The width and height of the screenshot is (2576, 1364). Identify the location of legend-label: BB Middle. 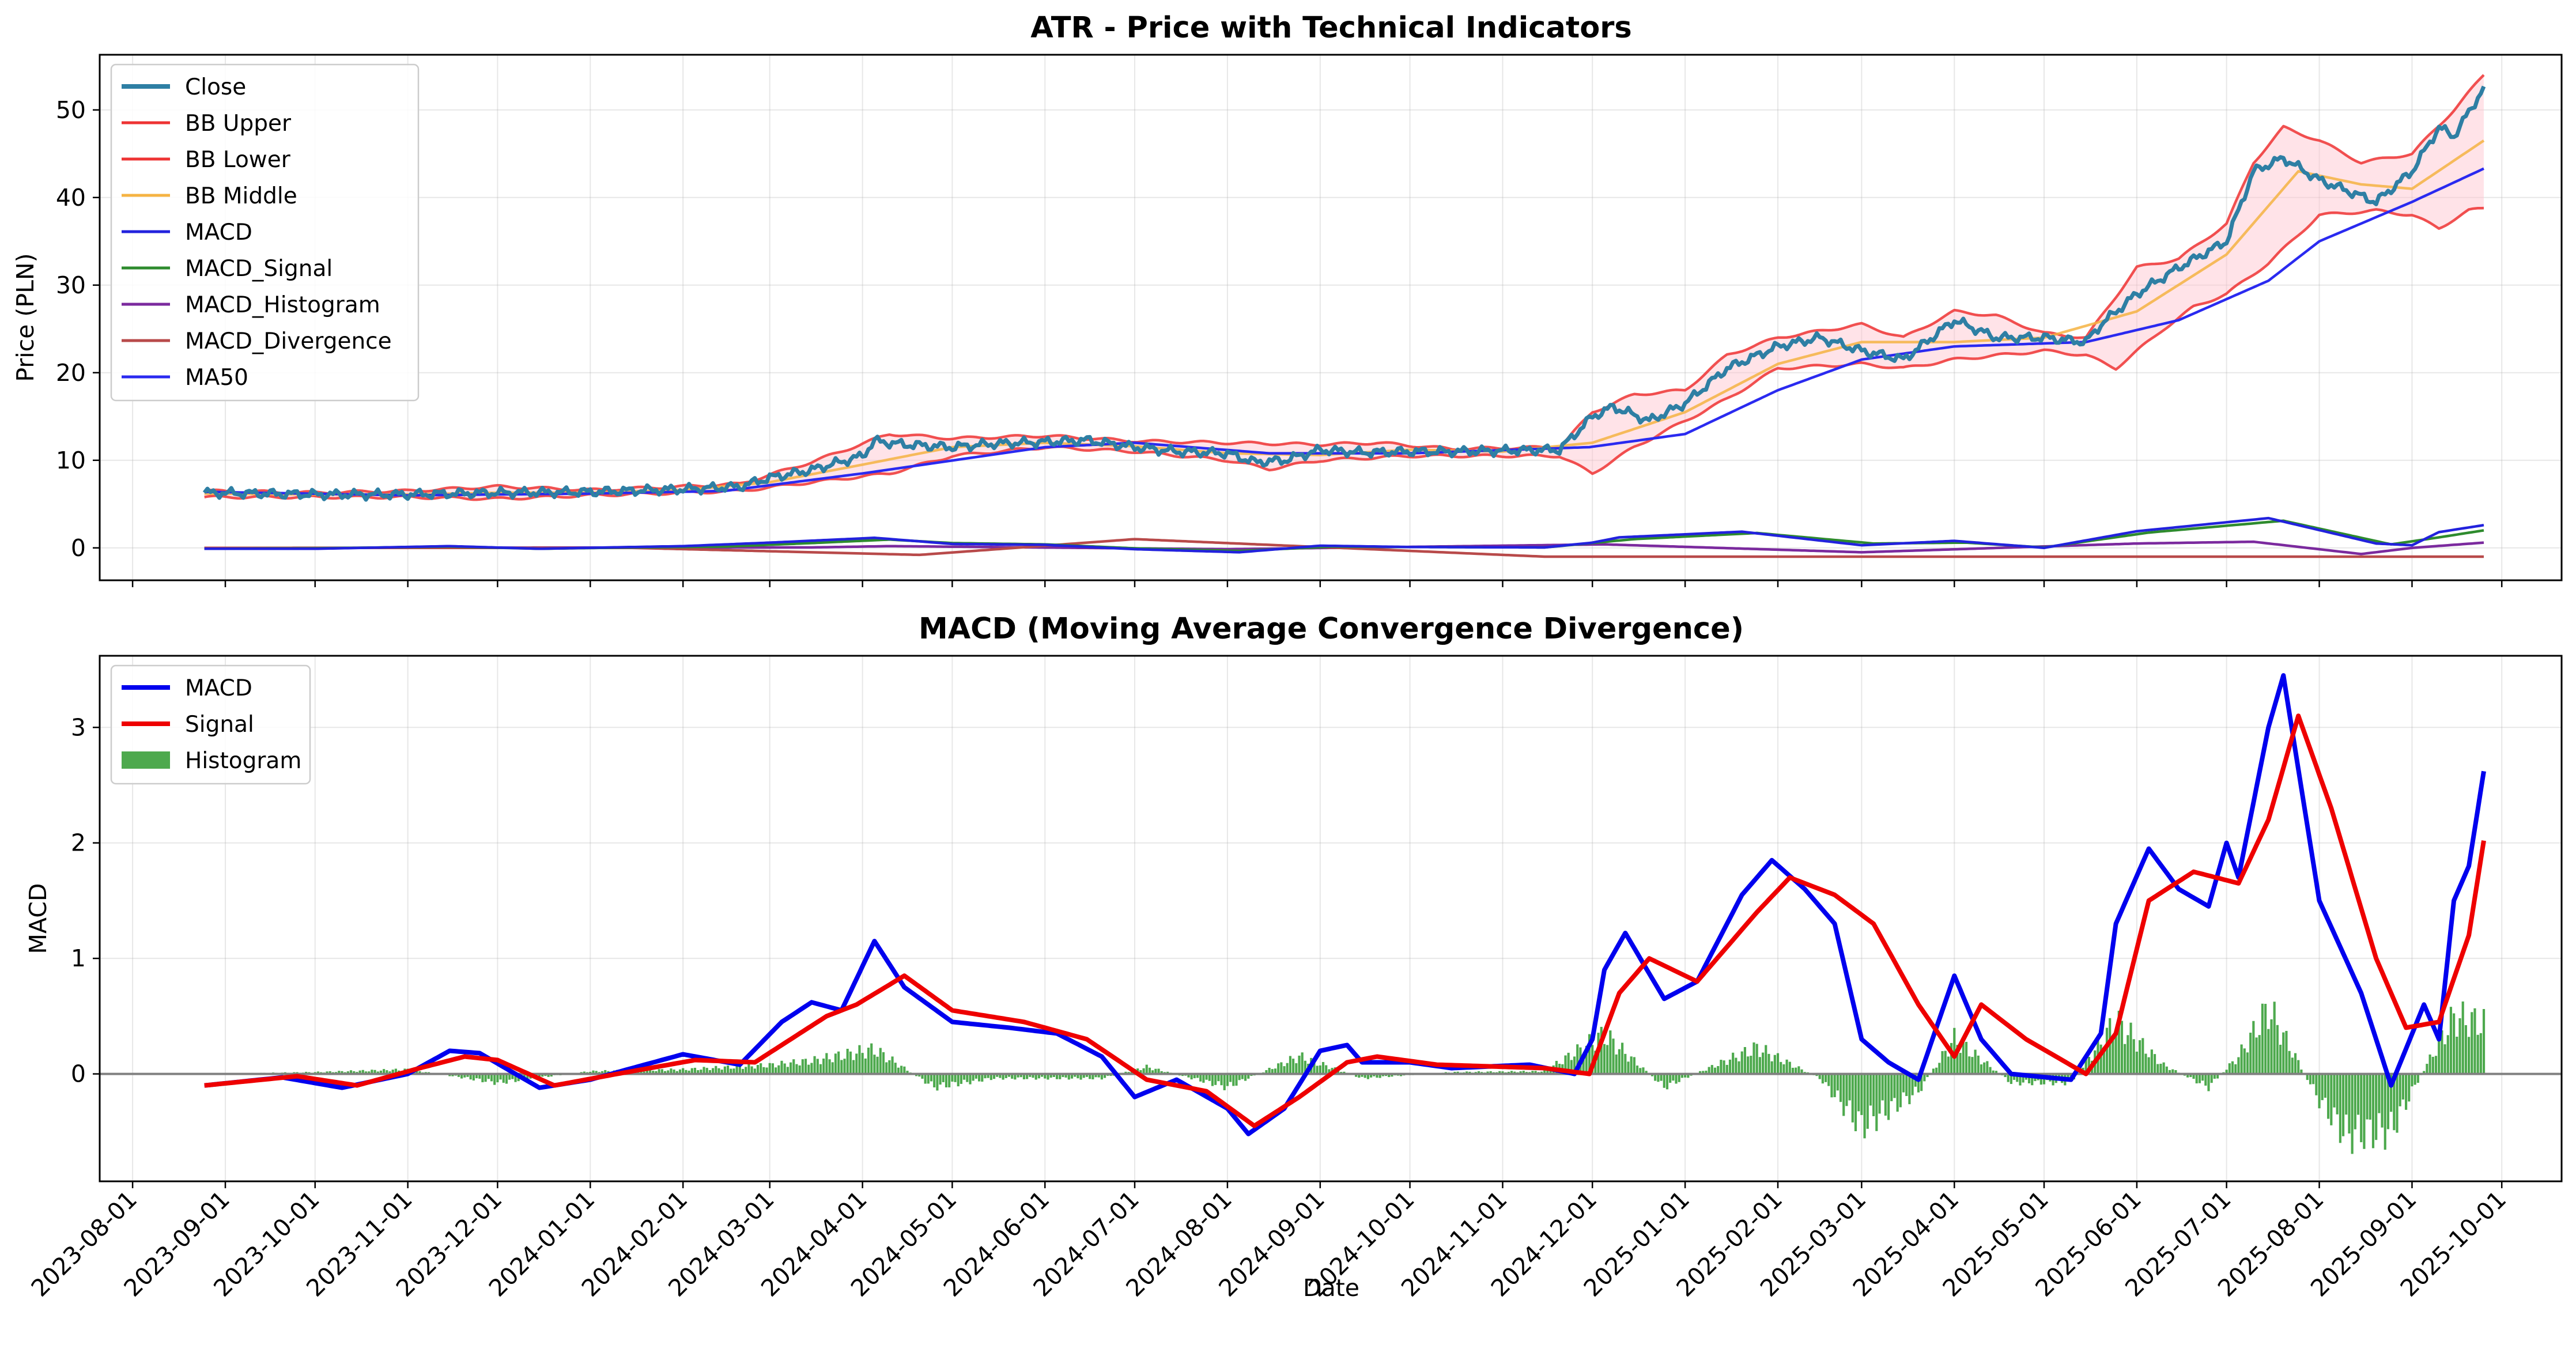
(241, 196).